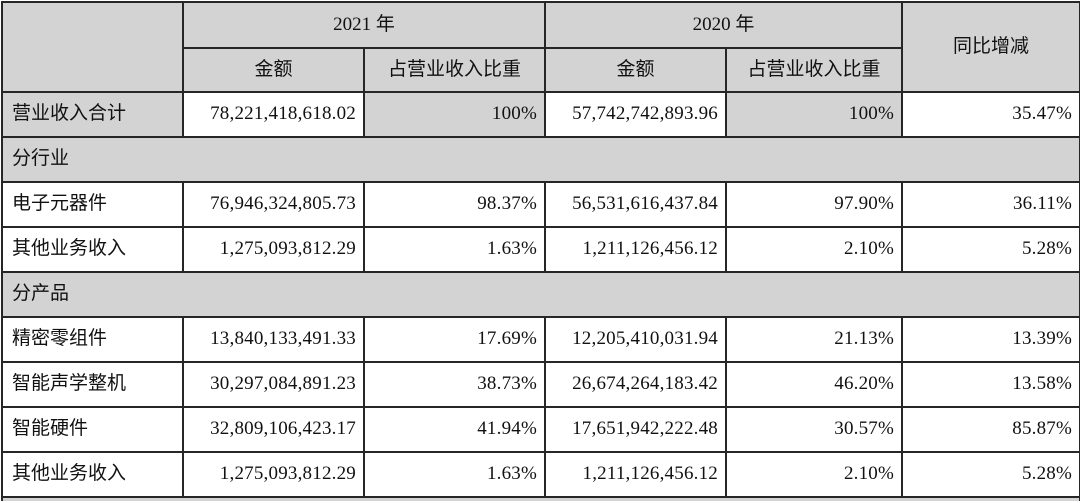 This screenshot has height=503, width=1080. What do you see at coordinates (273, 429) in the screenshot?
I see `amount-2021-cell: 32,809,106,423.17` at bounding box center [273, 429].